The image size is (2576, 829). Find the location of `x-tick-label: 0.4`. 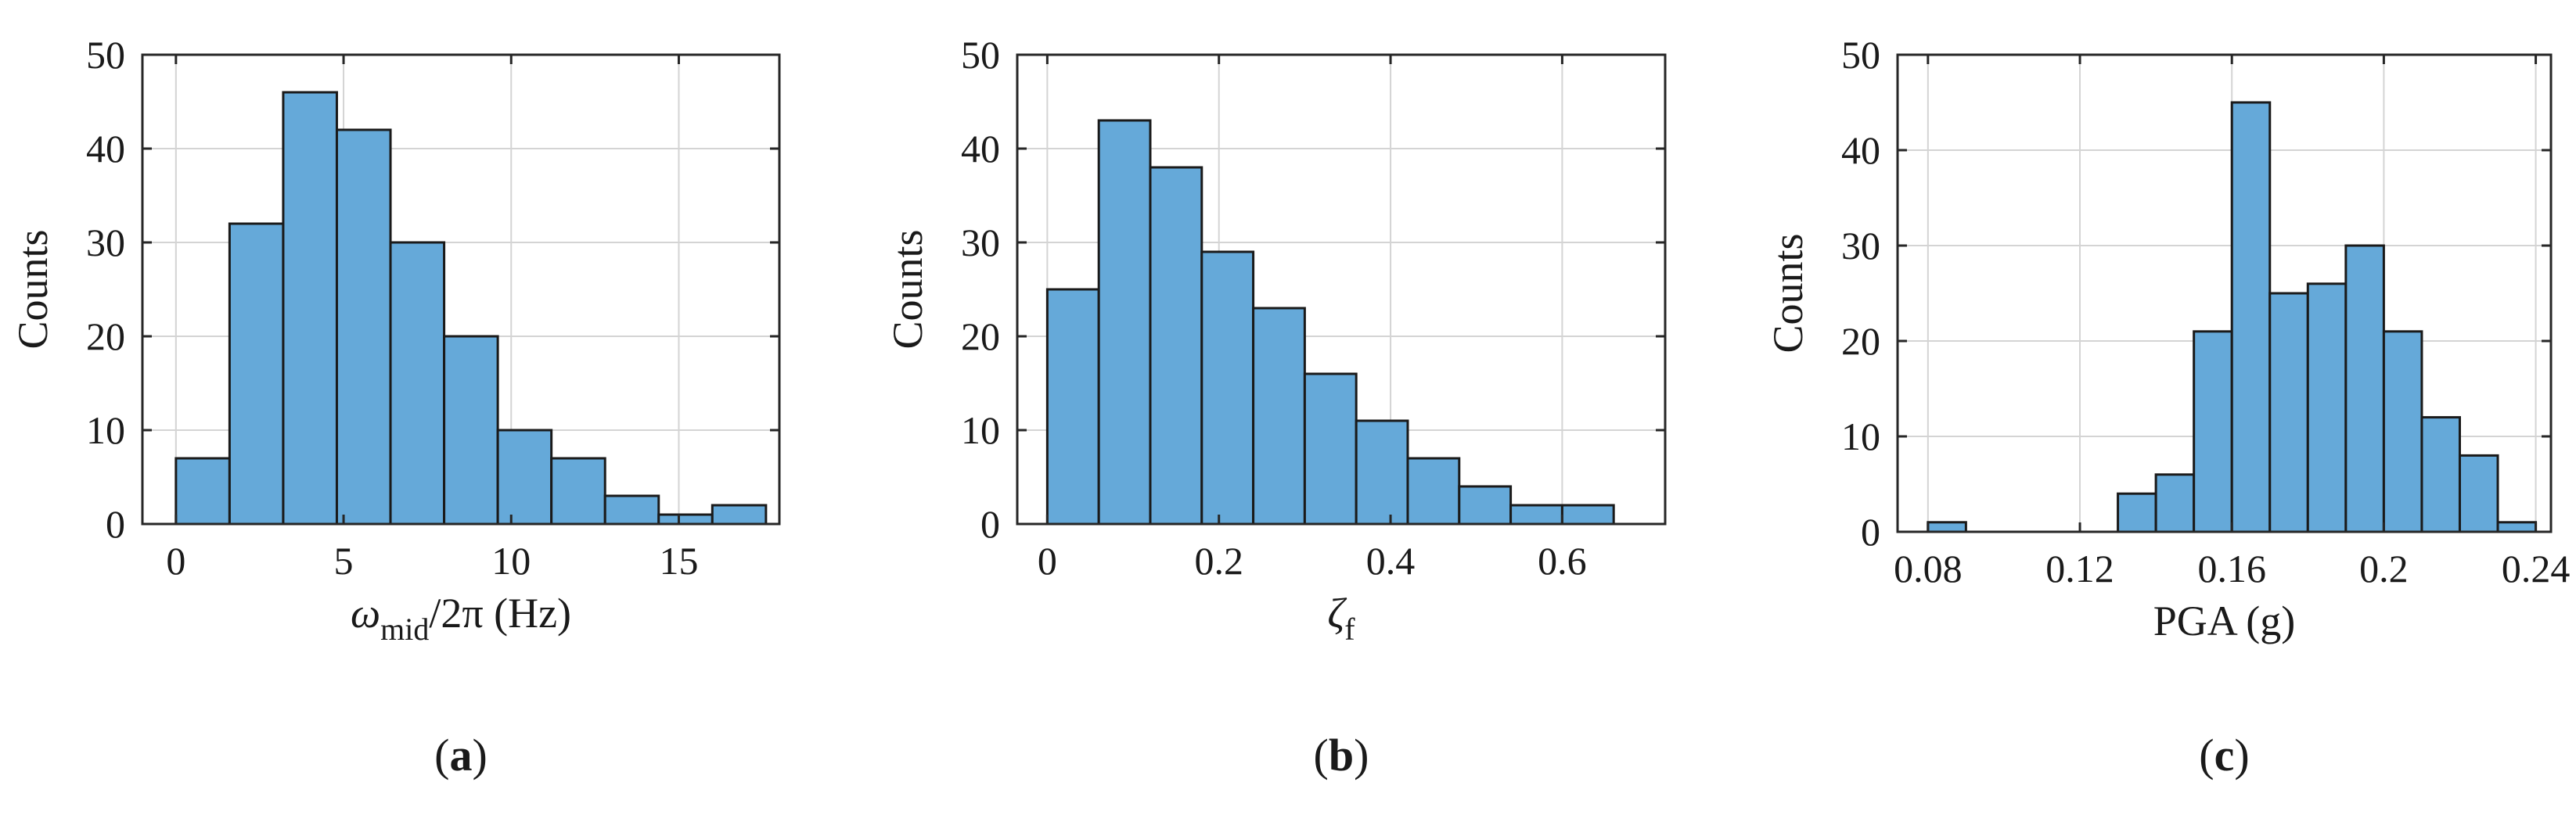

x-tick-label: 0.4 is located at coordinates (1391, 561).